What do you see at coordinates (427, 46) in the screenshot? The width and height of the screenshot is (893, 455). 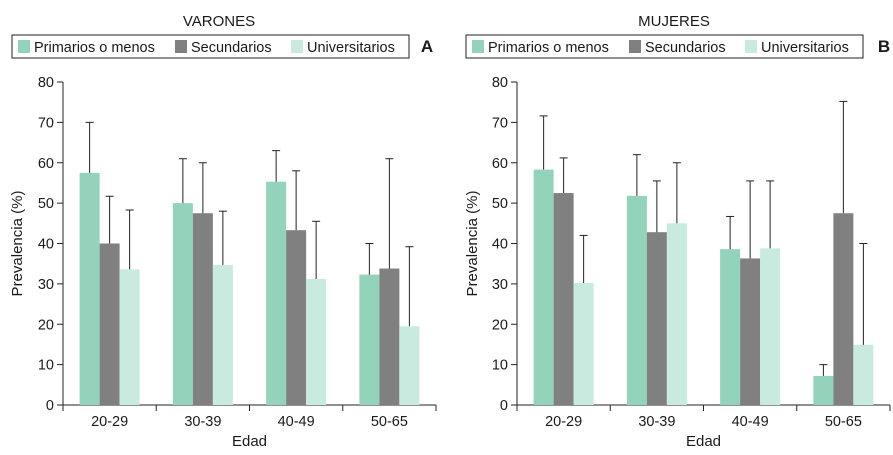 I see `panel-label: A` at bounding box center [427, 46].